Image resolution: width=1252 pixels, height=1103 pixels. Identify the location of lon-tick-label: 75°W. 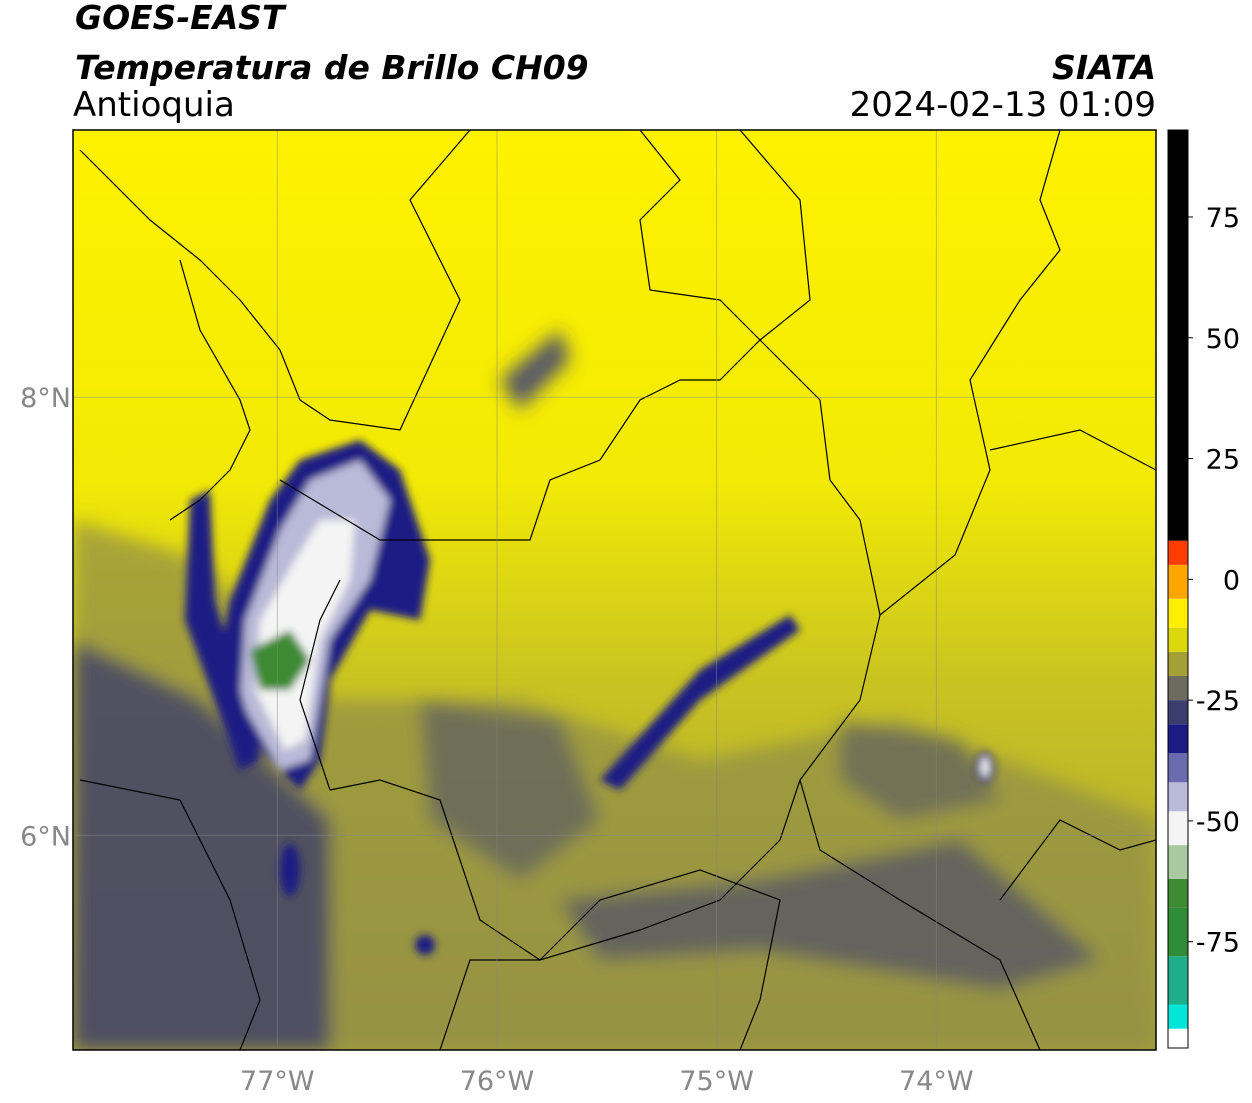
(716, 1081).